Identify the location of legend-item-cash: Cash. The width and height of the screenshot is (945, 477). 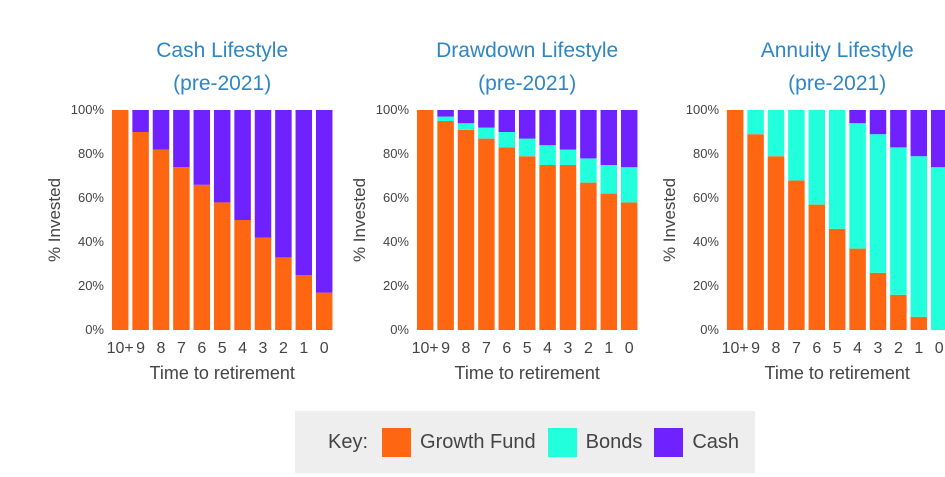
(696, 442).